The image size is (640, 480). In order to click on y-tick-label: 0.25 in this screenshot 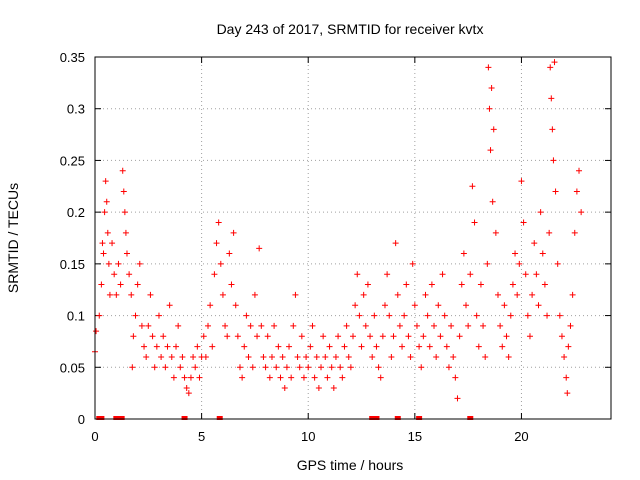, I will do `click(72, 160)`.